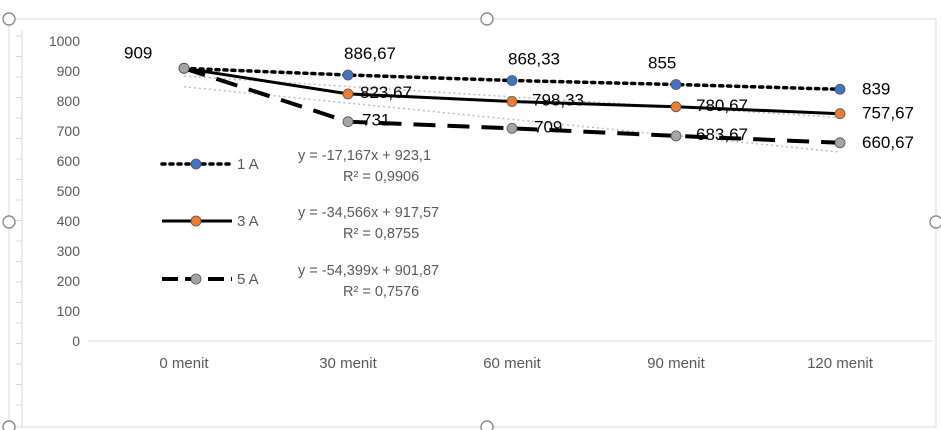 The width and height of the screenshot is (941, 430). Describe the element at coordinates (184, 363) in the screenshot. I see `x-tick-label: 0 menit` at that location.